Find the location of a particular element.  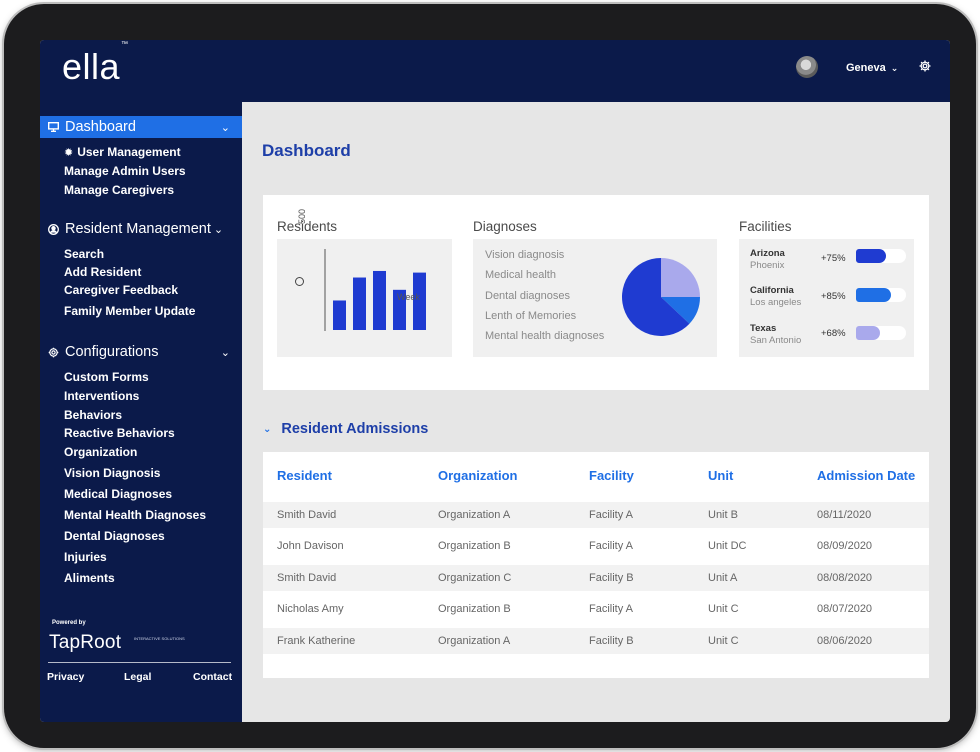

facility-percent: +75% is located at coordinates (833, 258).